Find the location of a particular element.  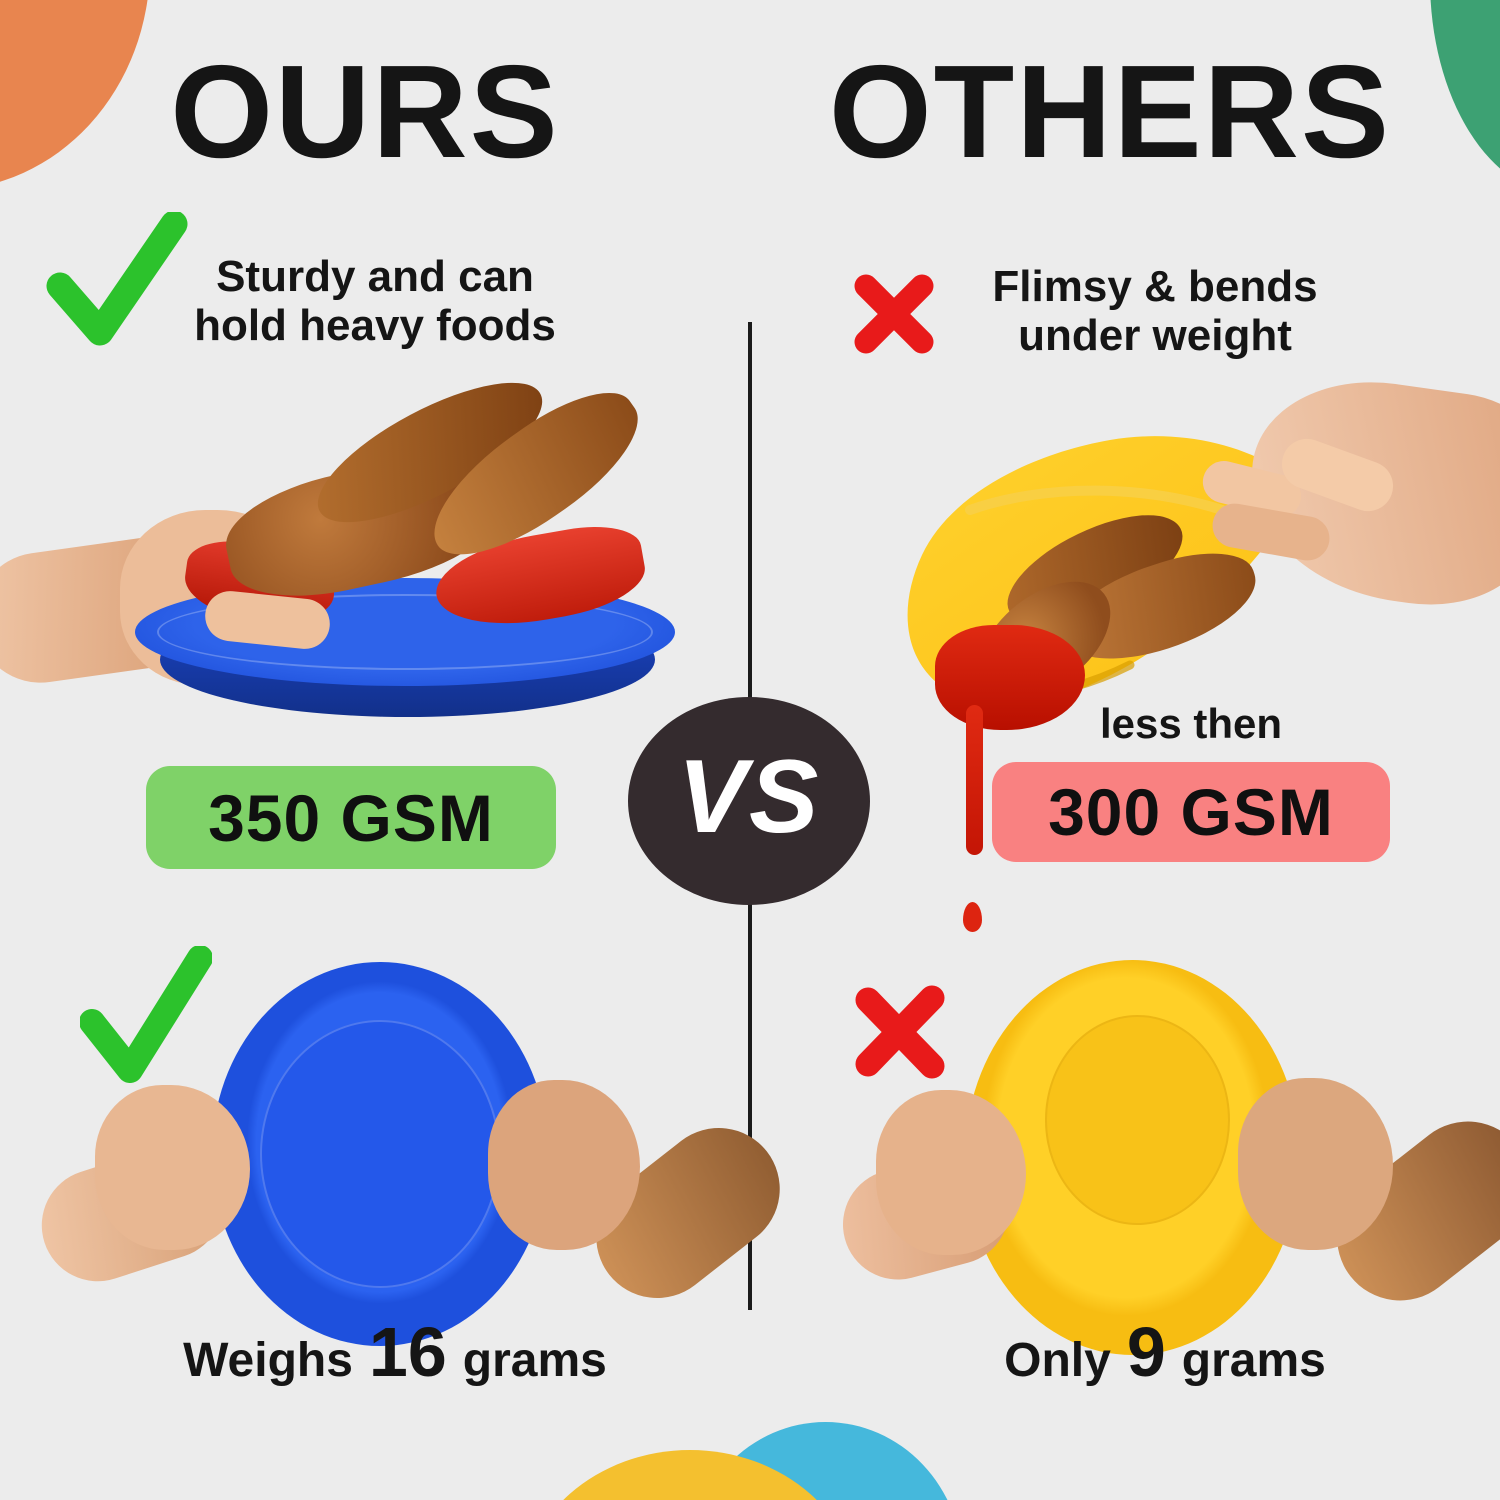

others-weight-caption: Only 9 grams is located at coordinates (1165, 1352).